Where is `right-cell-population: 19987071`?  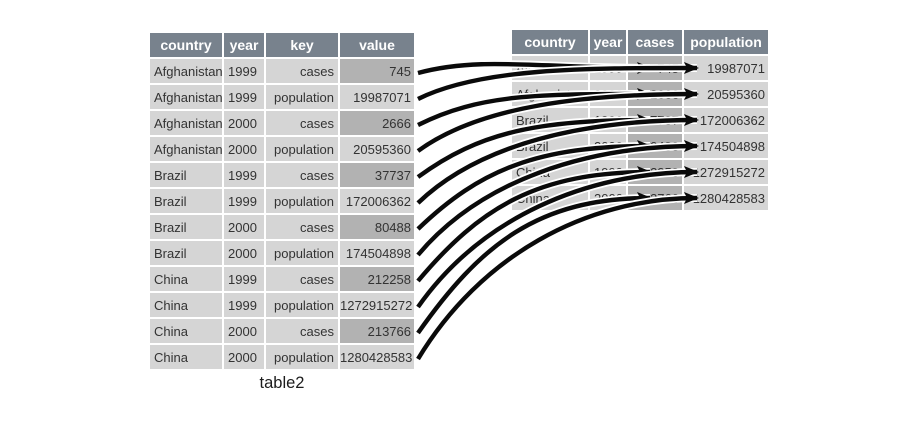 right-cell-population: 19987071 is located at coordinates (726, 68).